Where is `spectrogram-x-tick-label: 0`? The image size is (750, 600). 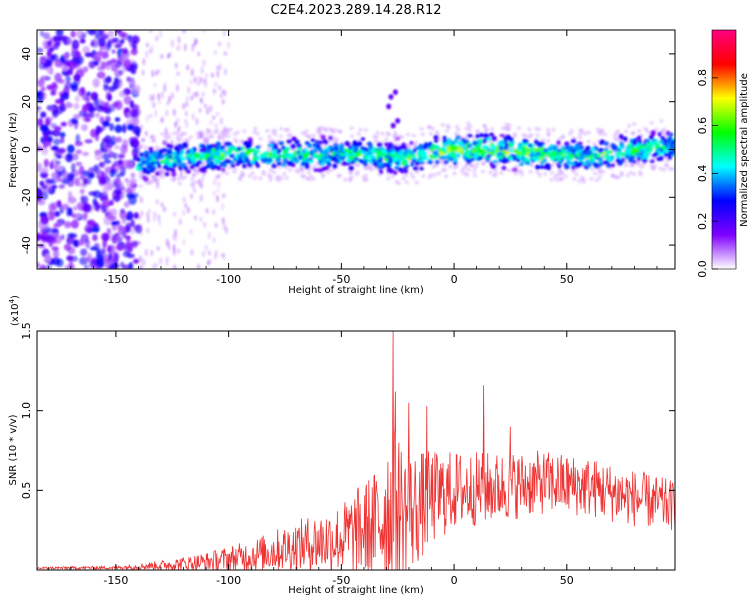 spectrogram-x-tick-label: 0 is located at coordinates (454, 279).